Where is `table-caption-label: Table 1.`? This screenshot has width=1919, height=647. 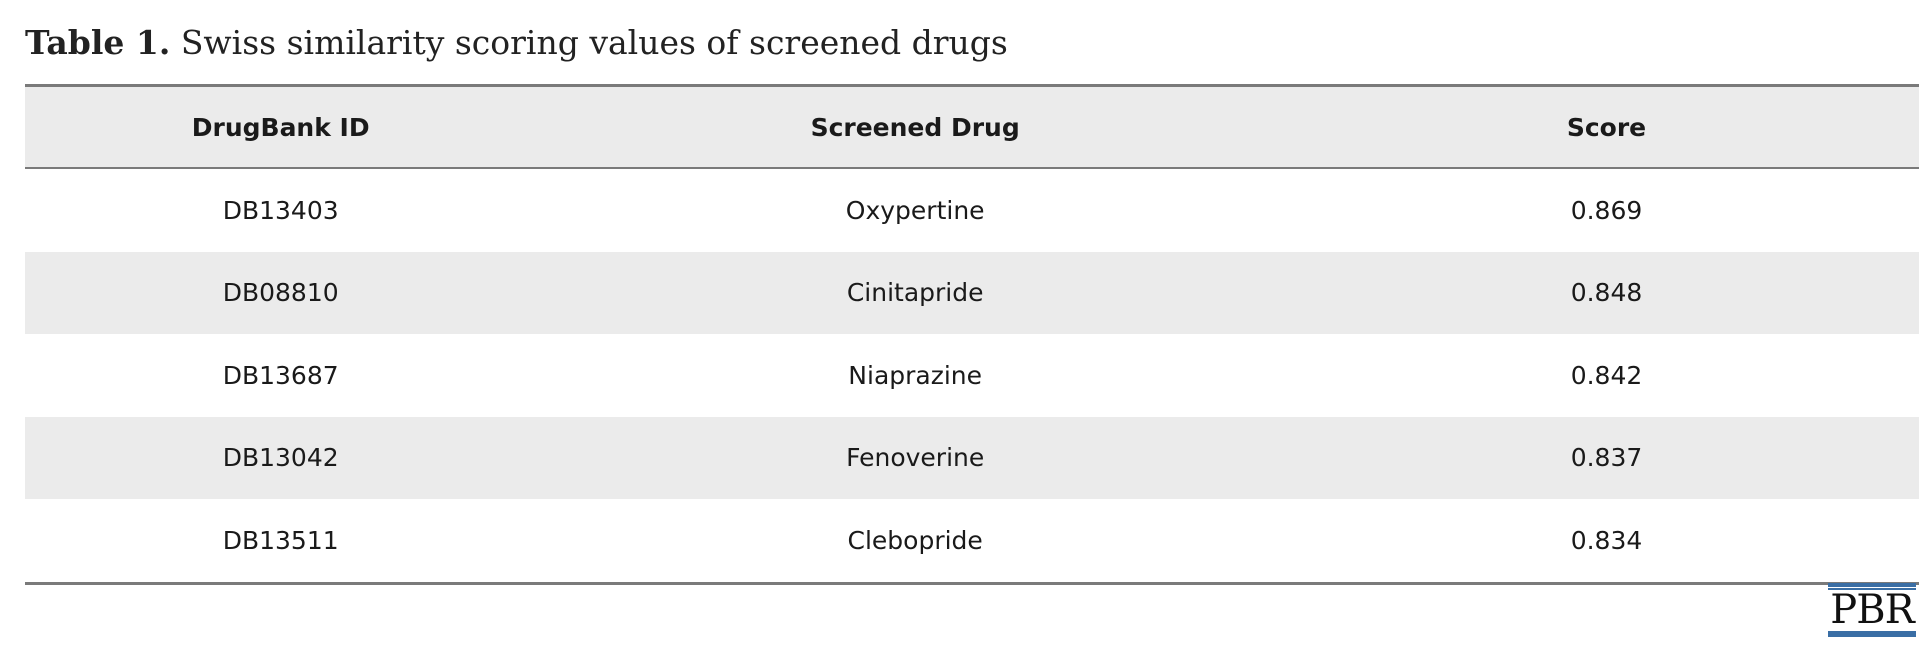
table-caption-label: Table 1. is located at coordinates (98, 42).